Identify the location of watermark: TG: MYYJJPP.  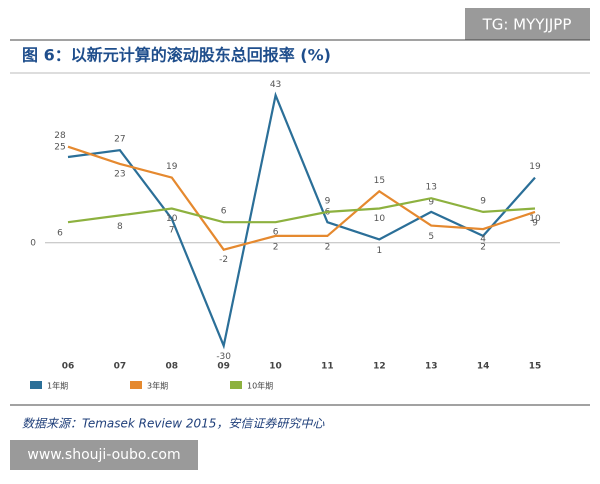
(527, 25).